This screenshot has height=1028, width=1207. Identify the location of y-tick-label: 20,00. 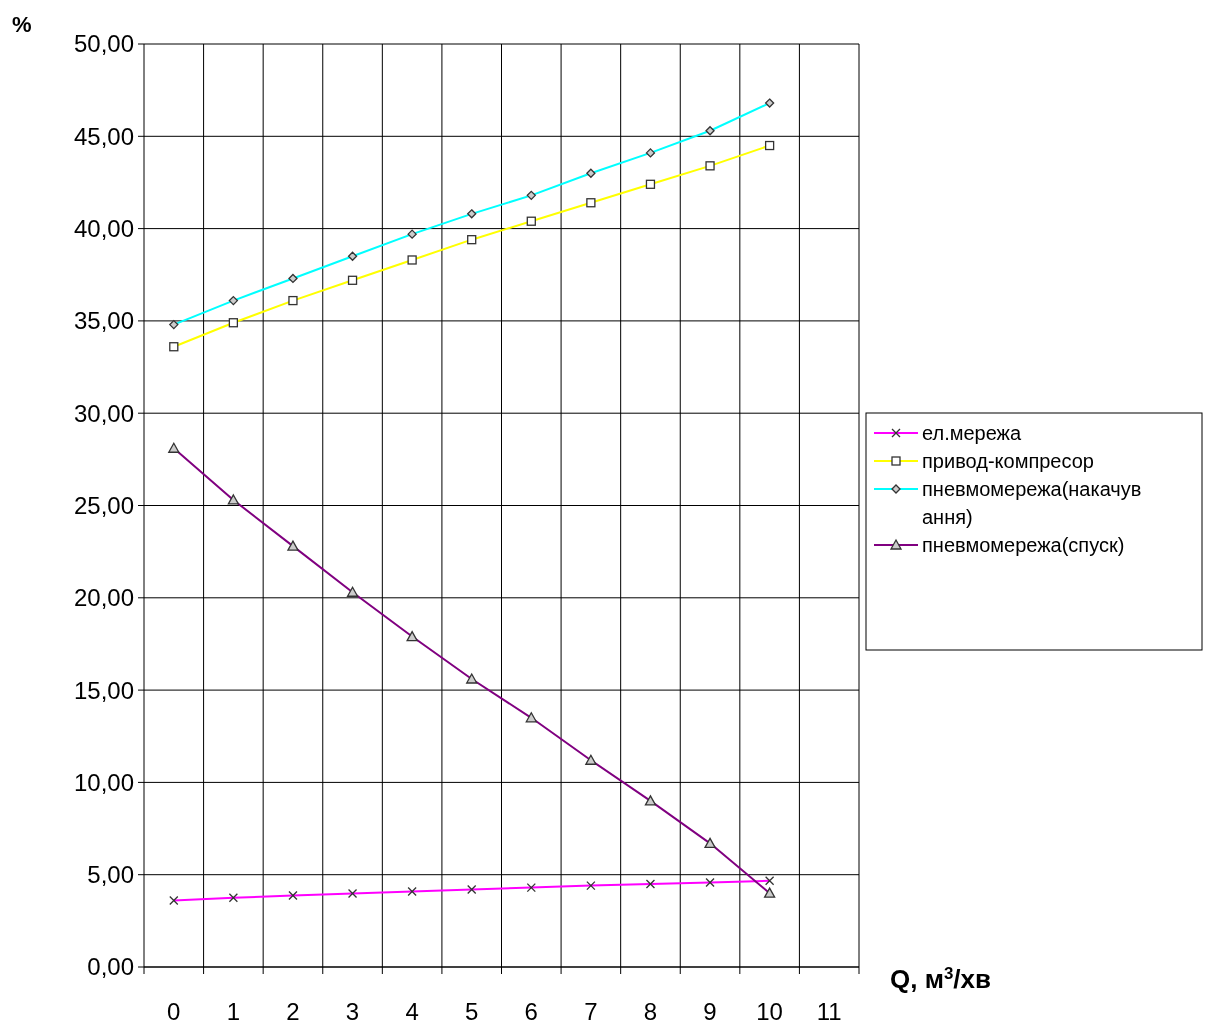
(103, 598).